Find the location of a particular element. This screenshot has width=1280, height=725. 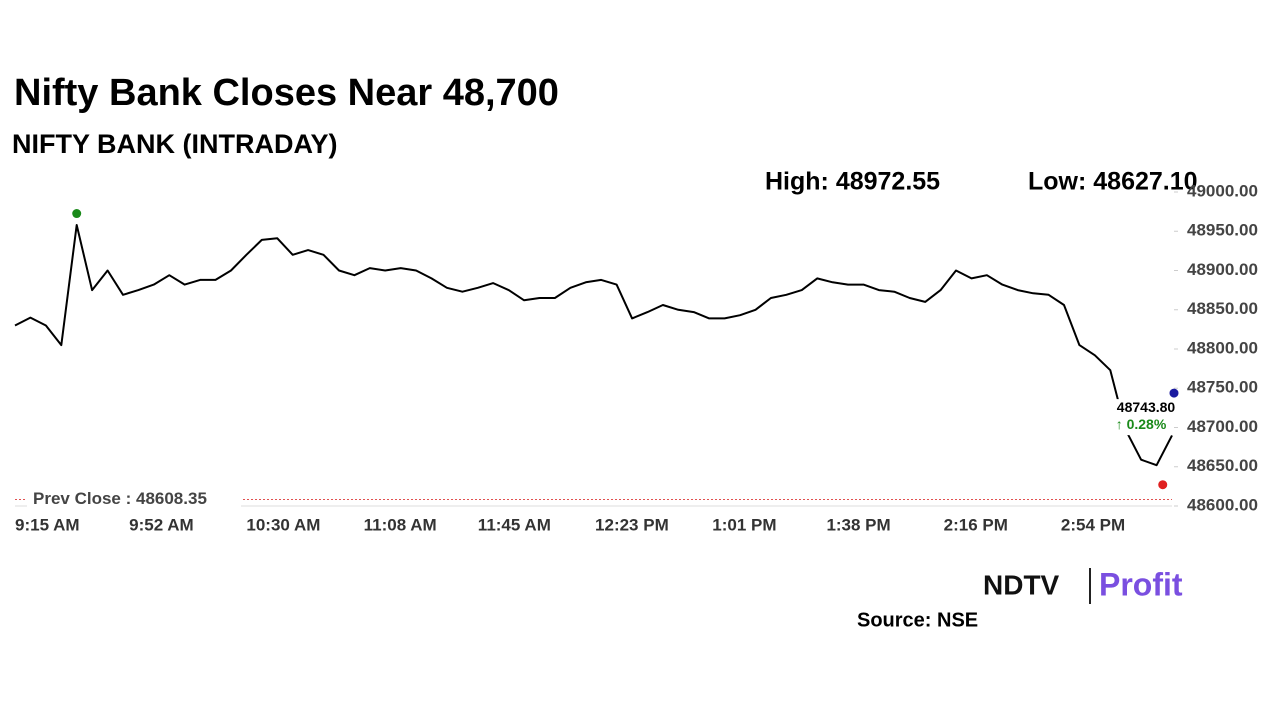

x-tick-label: 1:38 PM is located at coordinates (858, 524).